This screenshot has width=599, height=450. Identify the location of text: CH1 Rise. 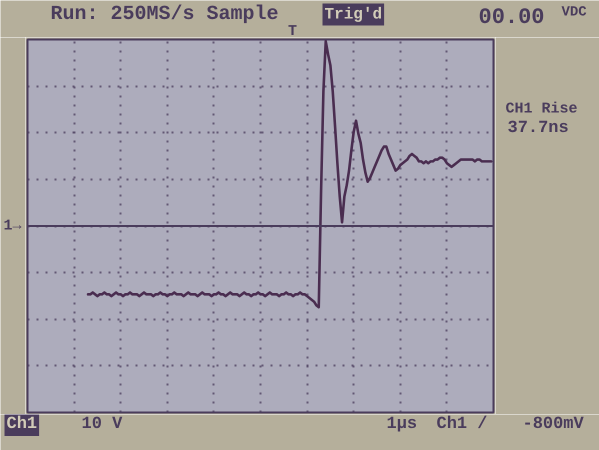
(542, 109).